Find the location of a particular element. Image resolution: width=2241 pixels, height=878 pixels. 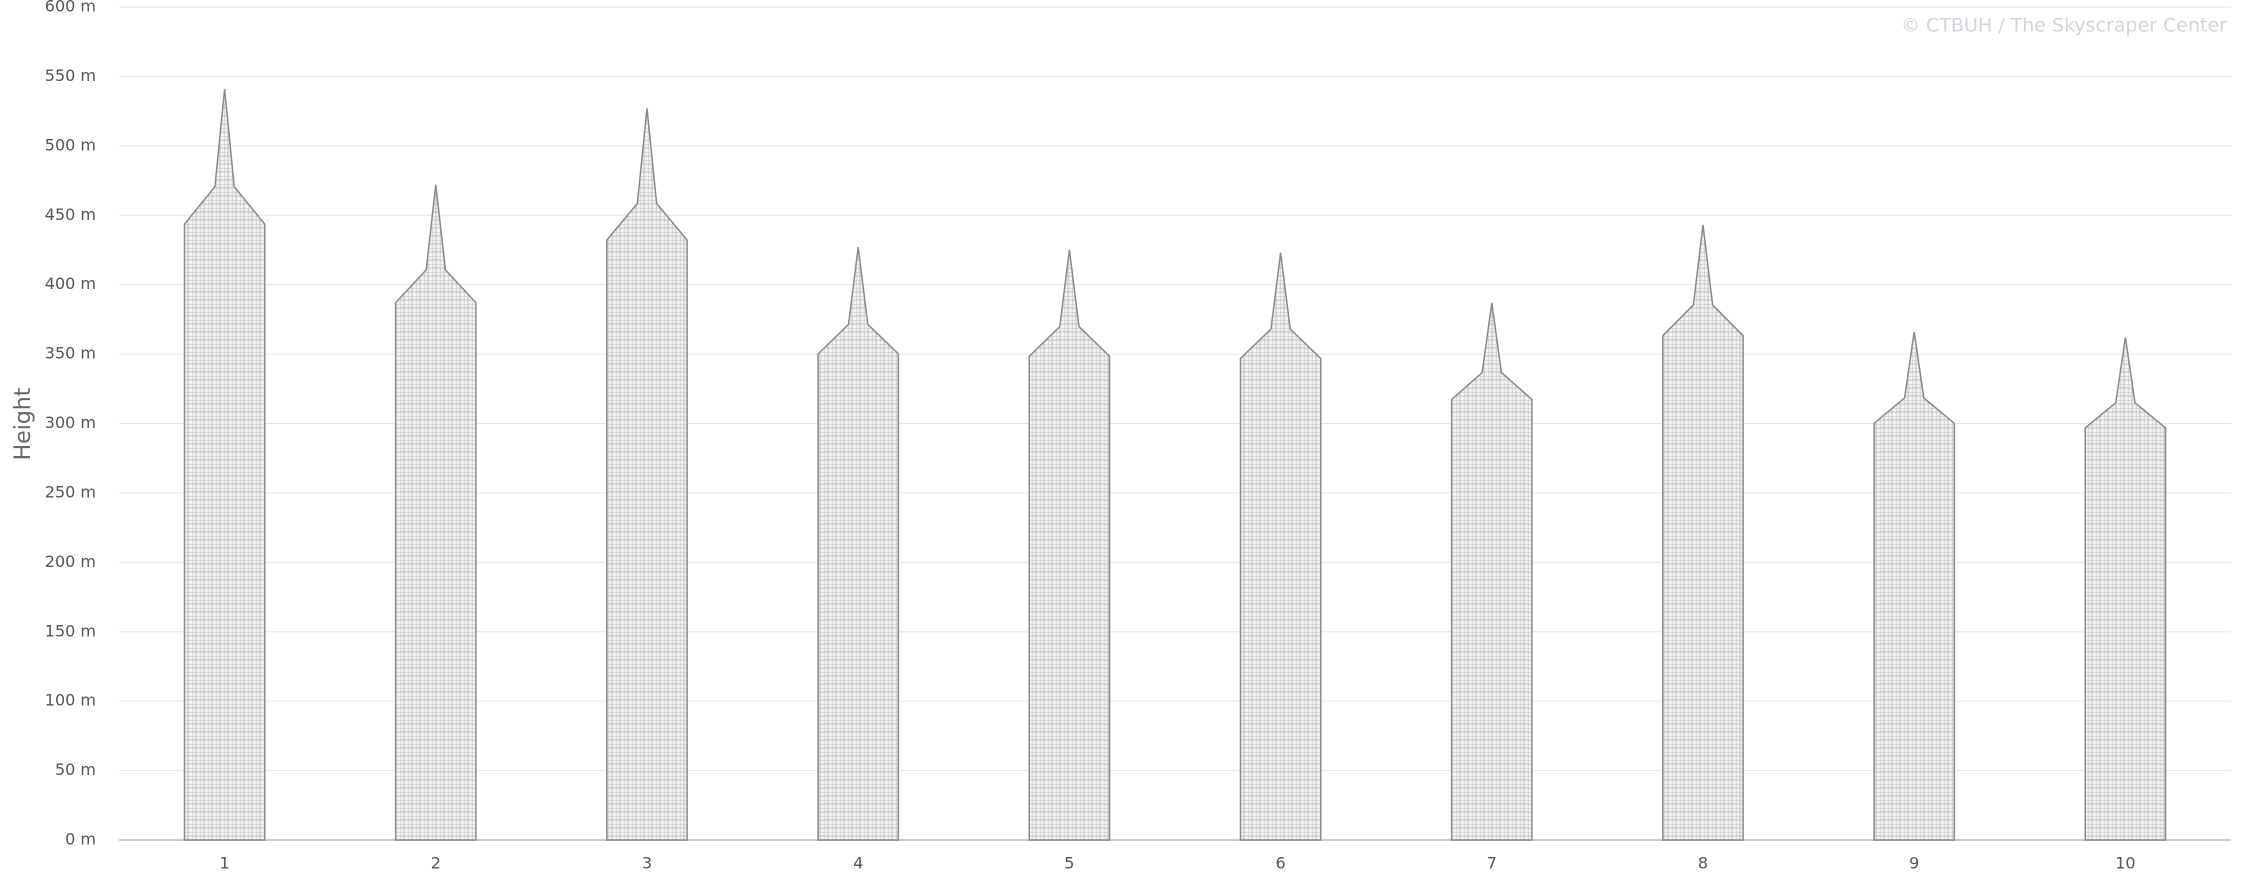

y-tick-label: 0 m is located at coordinates (80, 839).